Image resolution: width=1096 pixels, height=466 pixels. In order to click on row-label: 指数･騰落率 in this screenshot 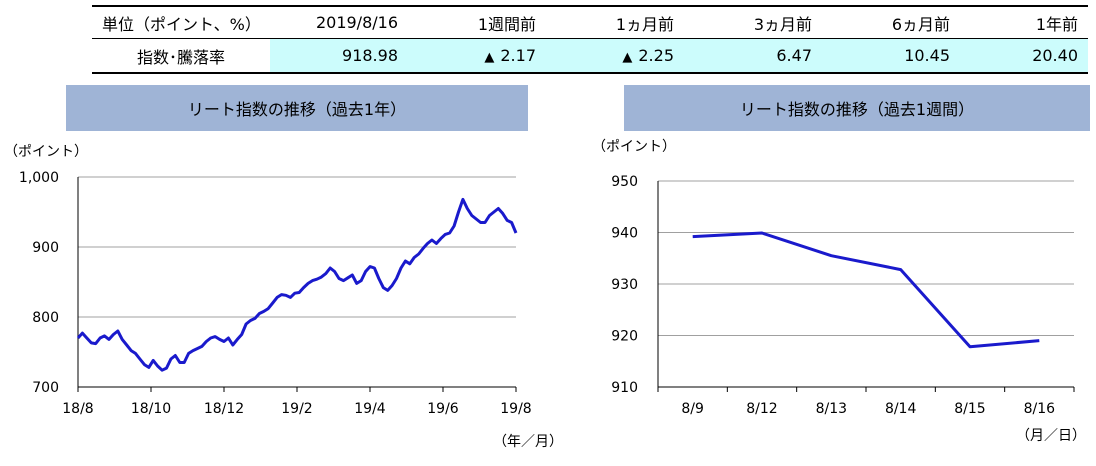, I will do `click(181, 56)`.